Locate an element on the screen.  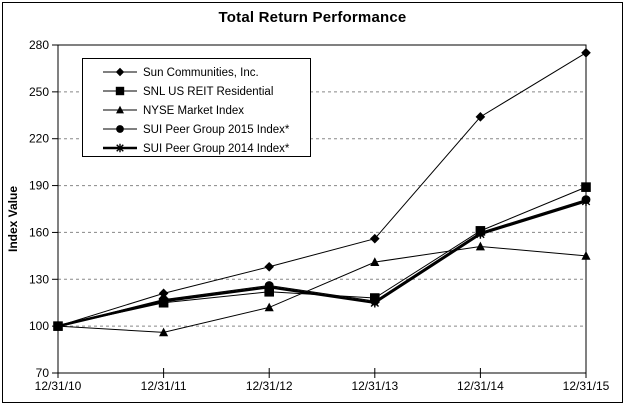
x-tick-label: 12/31/11 is located at coordinates (164, 386).